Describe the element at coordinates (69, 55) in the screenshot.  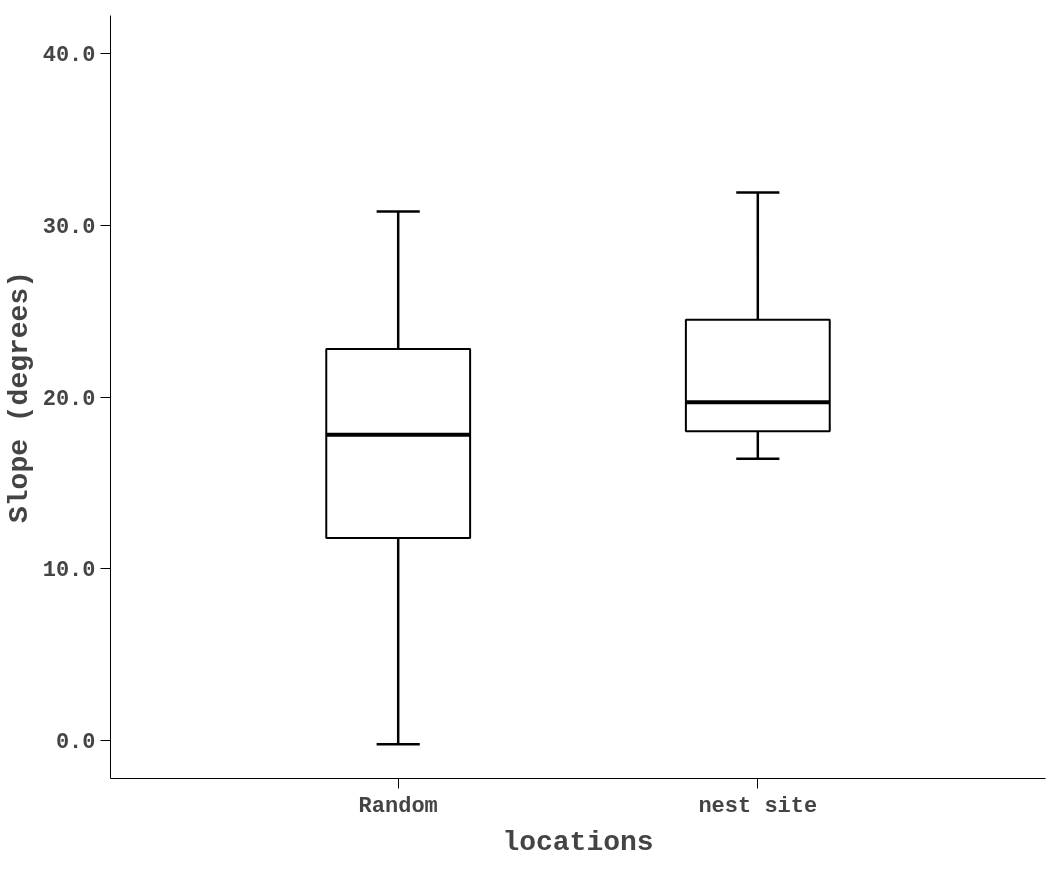
I see `y-tick-label: 40.0` at that location.